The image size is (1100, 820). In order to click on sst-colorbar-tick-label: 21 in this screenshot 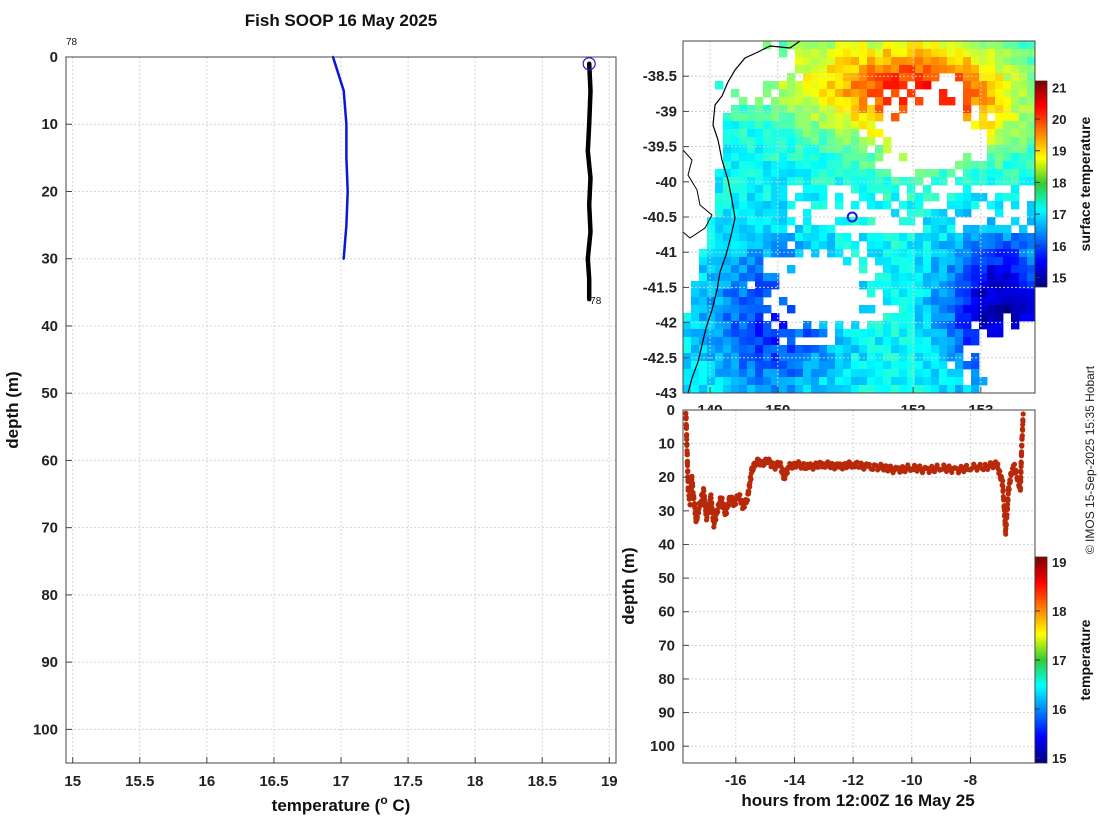, I will do `click(1059, 87)`.